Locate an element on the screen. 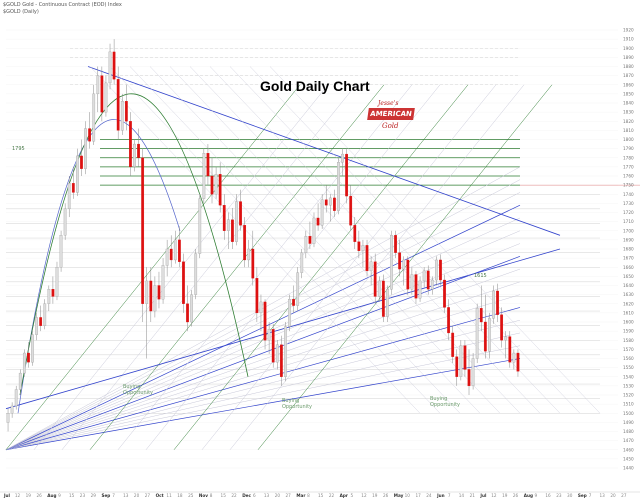  x-tick-label: Apr is located at coordinates (344, 495).